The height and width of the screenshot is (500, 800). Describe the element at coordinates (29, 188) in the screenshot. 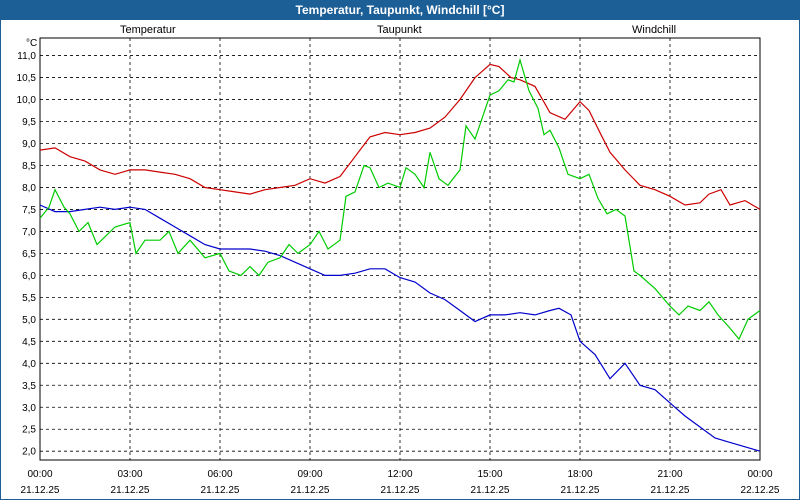

I see `y-tick-label: 8,0` at that location.